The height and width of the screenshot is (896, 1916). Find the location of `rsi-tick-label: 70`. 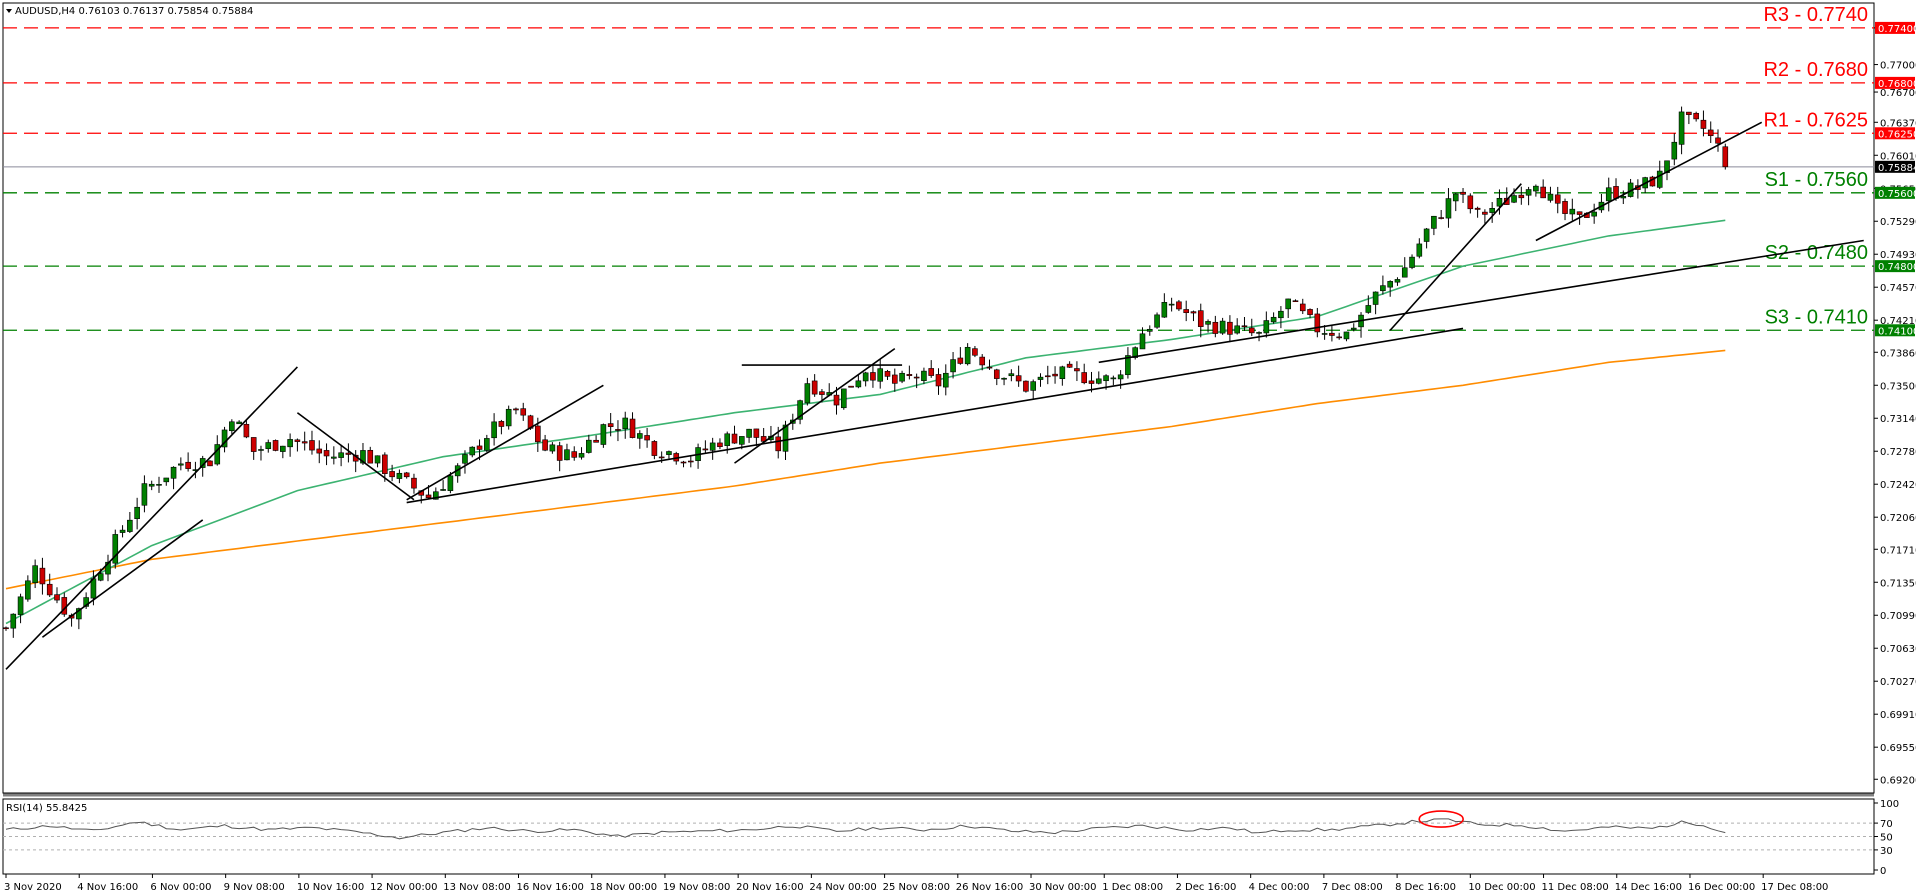

rsi-tick-label: 70 is located at coordinates (1886, 824).